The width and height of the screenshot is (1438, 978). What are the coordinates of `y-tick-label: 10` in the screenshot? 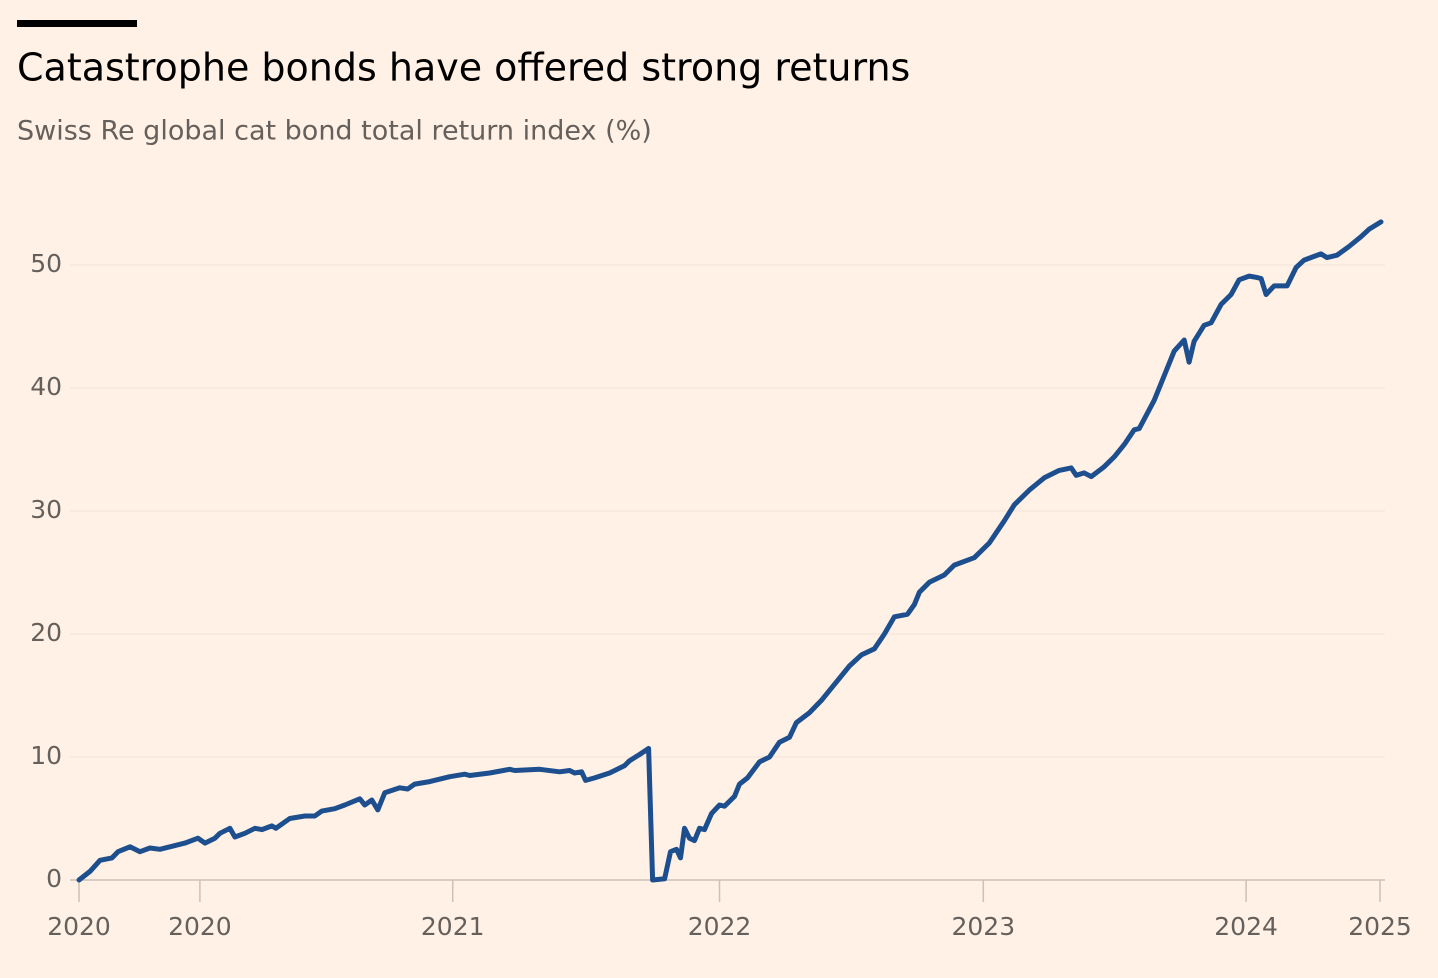 It's located at (46, 755).